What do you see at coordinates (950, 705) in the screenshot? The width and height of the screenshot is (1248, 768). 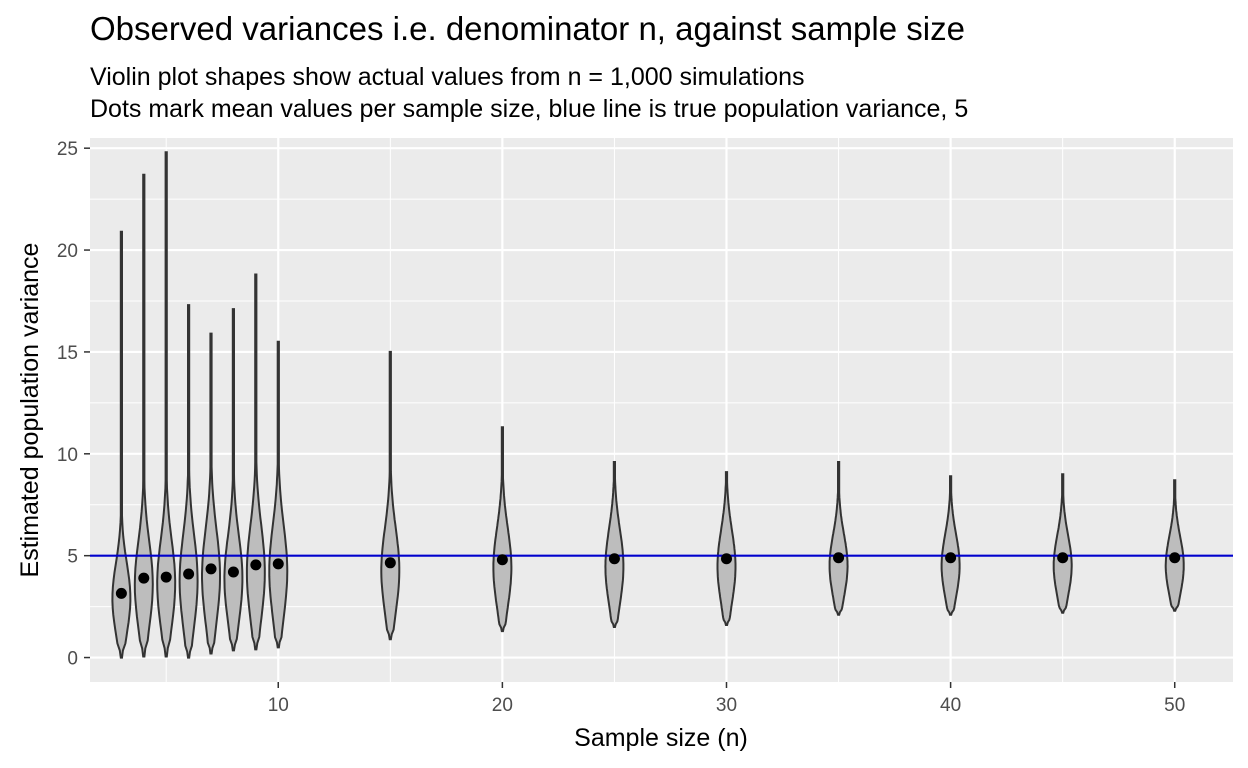 I see `x-tick-label: 40` at bounding box center [950, 705].